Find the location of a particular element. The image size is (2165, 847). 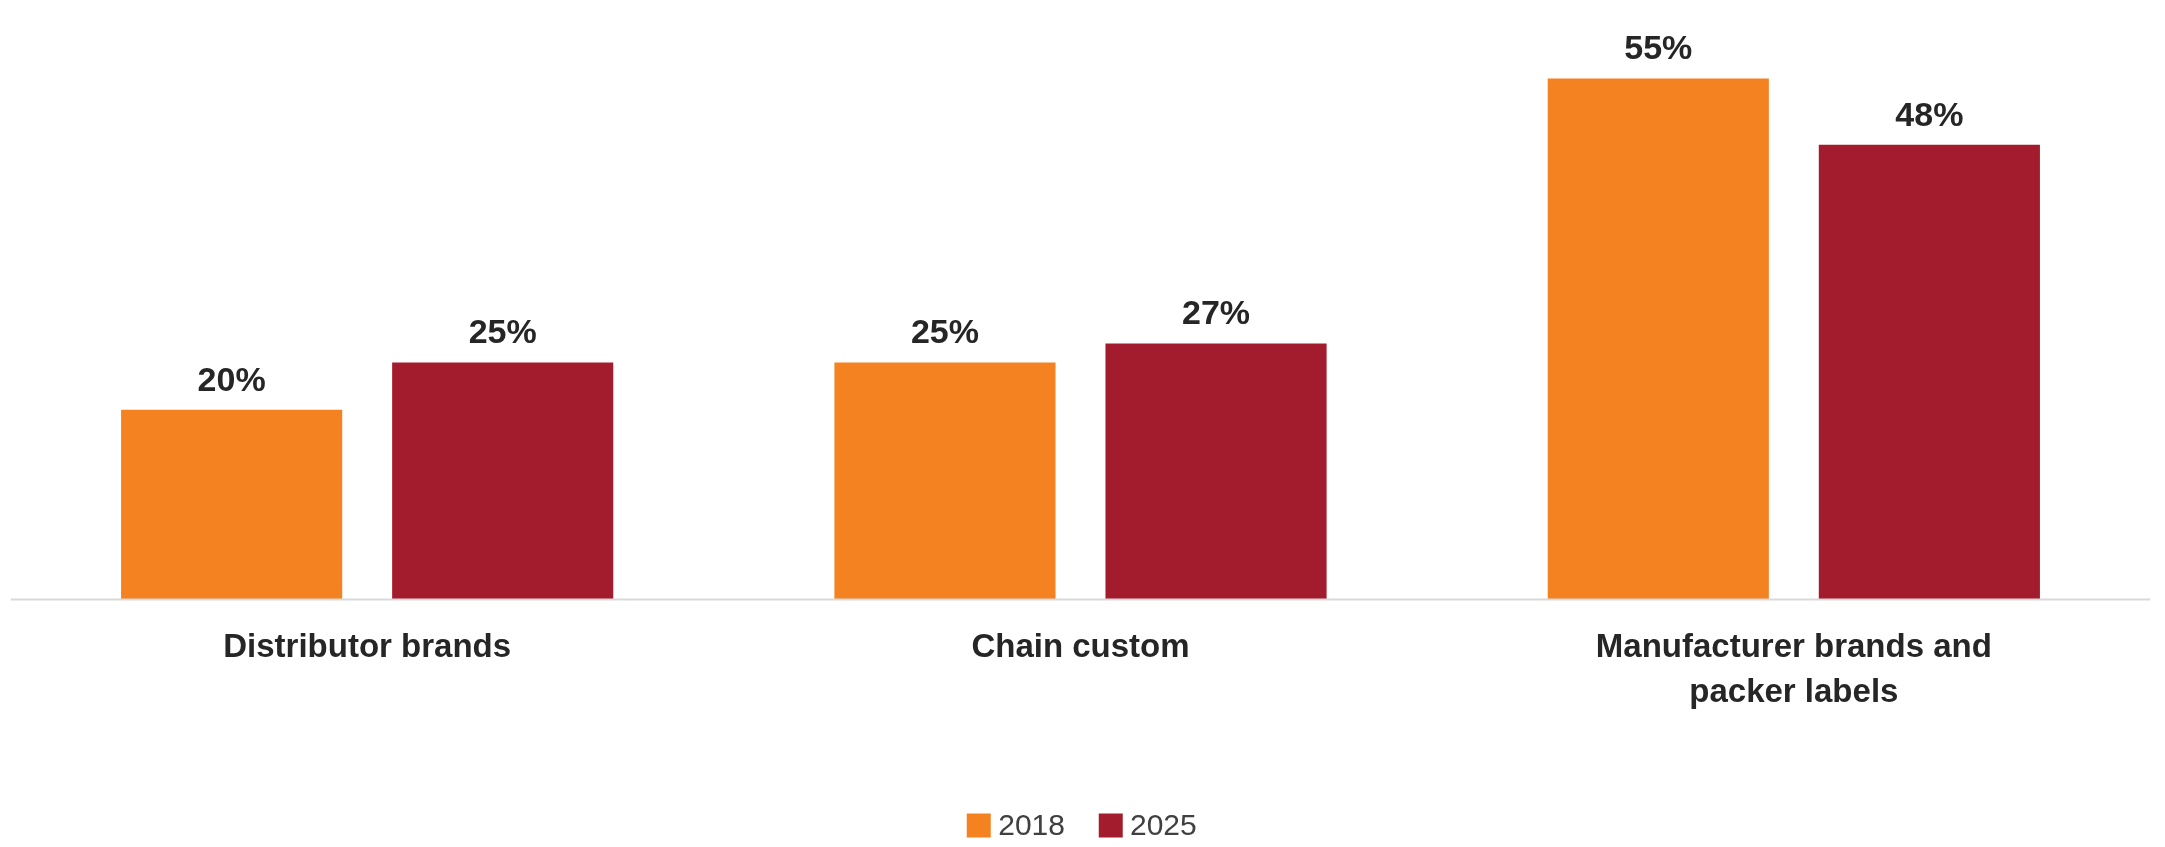

data-label: 20% is located at coordinates (231, 378).